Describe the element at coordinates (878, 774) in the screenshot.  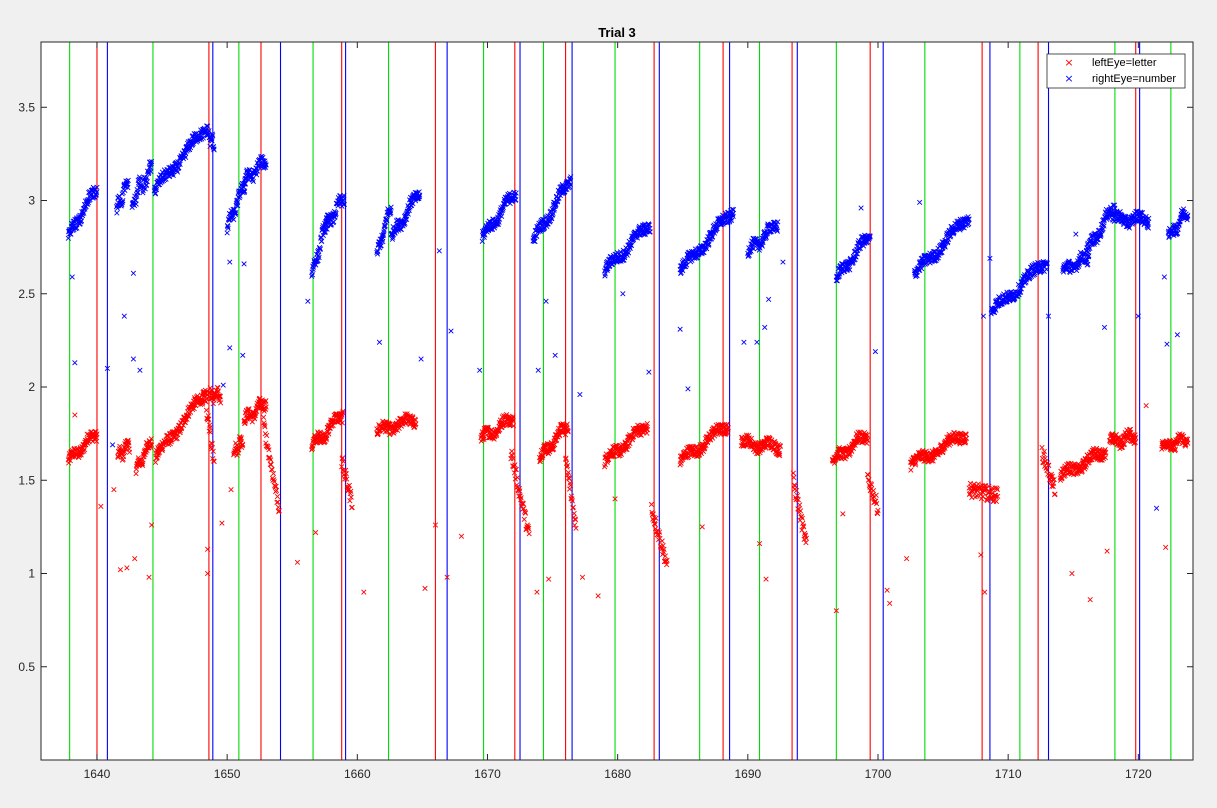
I see `x-tick-label: 1700` at that location.